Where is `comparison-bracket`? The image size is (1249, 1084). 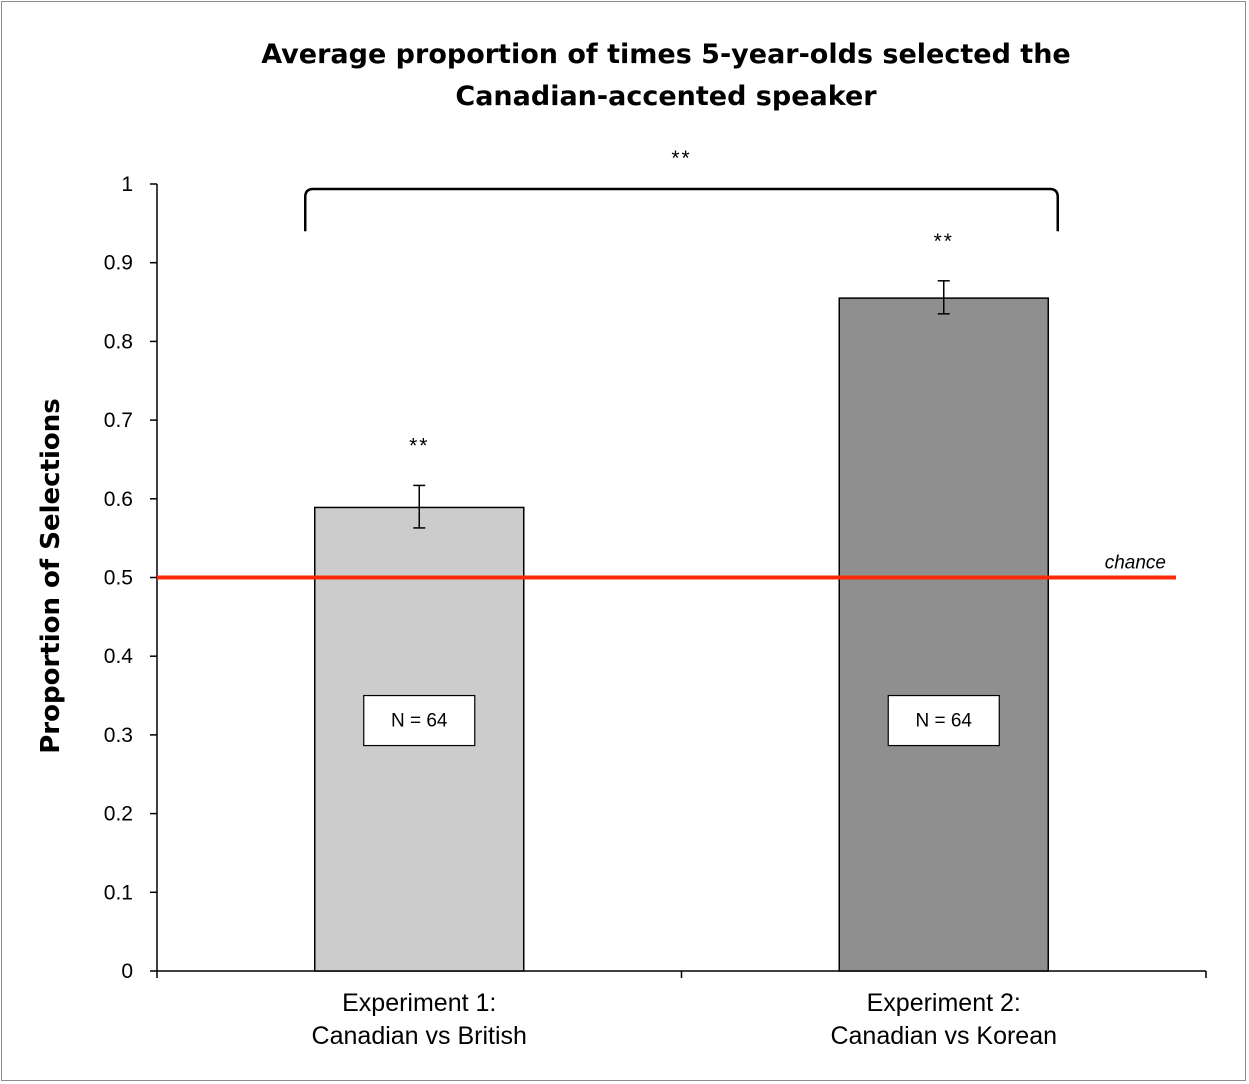
comparison-bracket is located at coordinates (681, 209).